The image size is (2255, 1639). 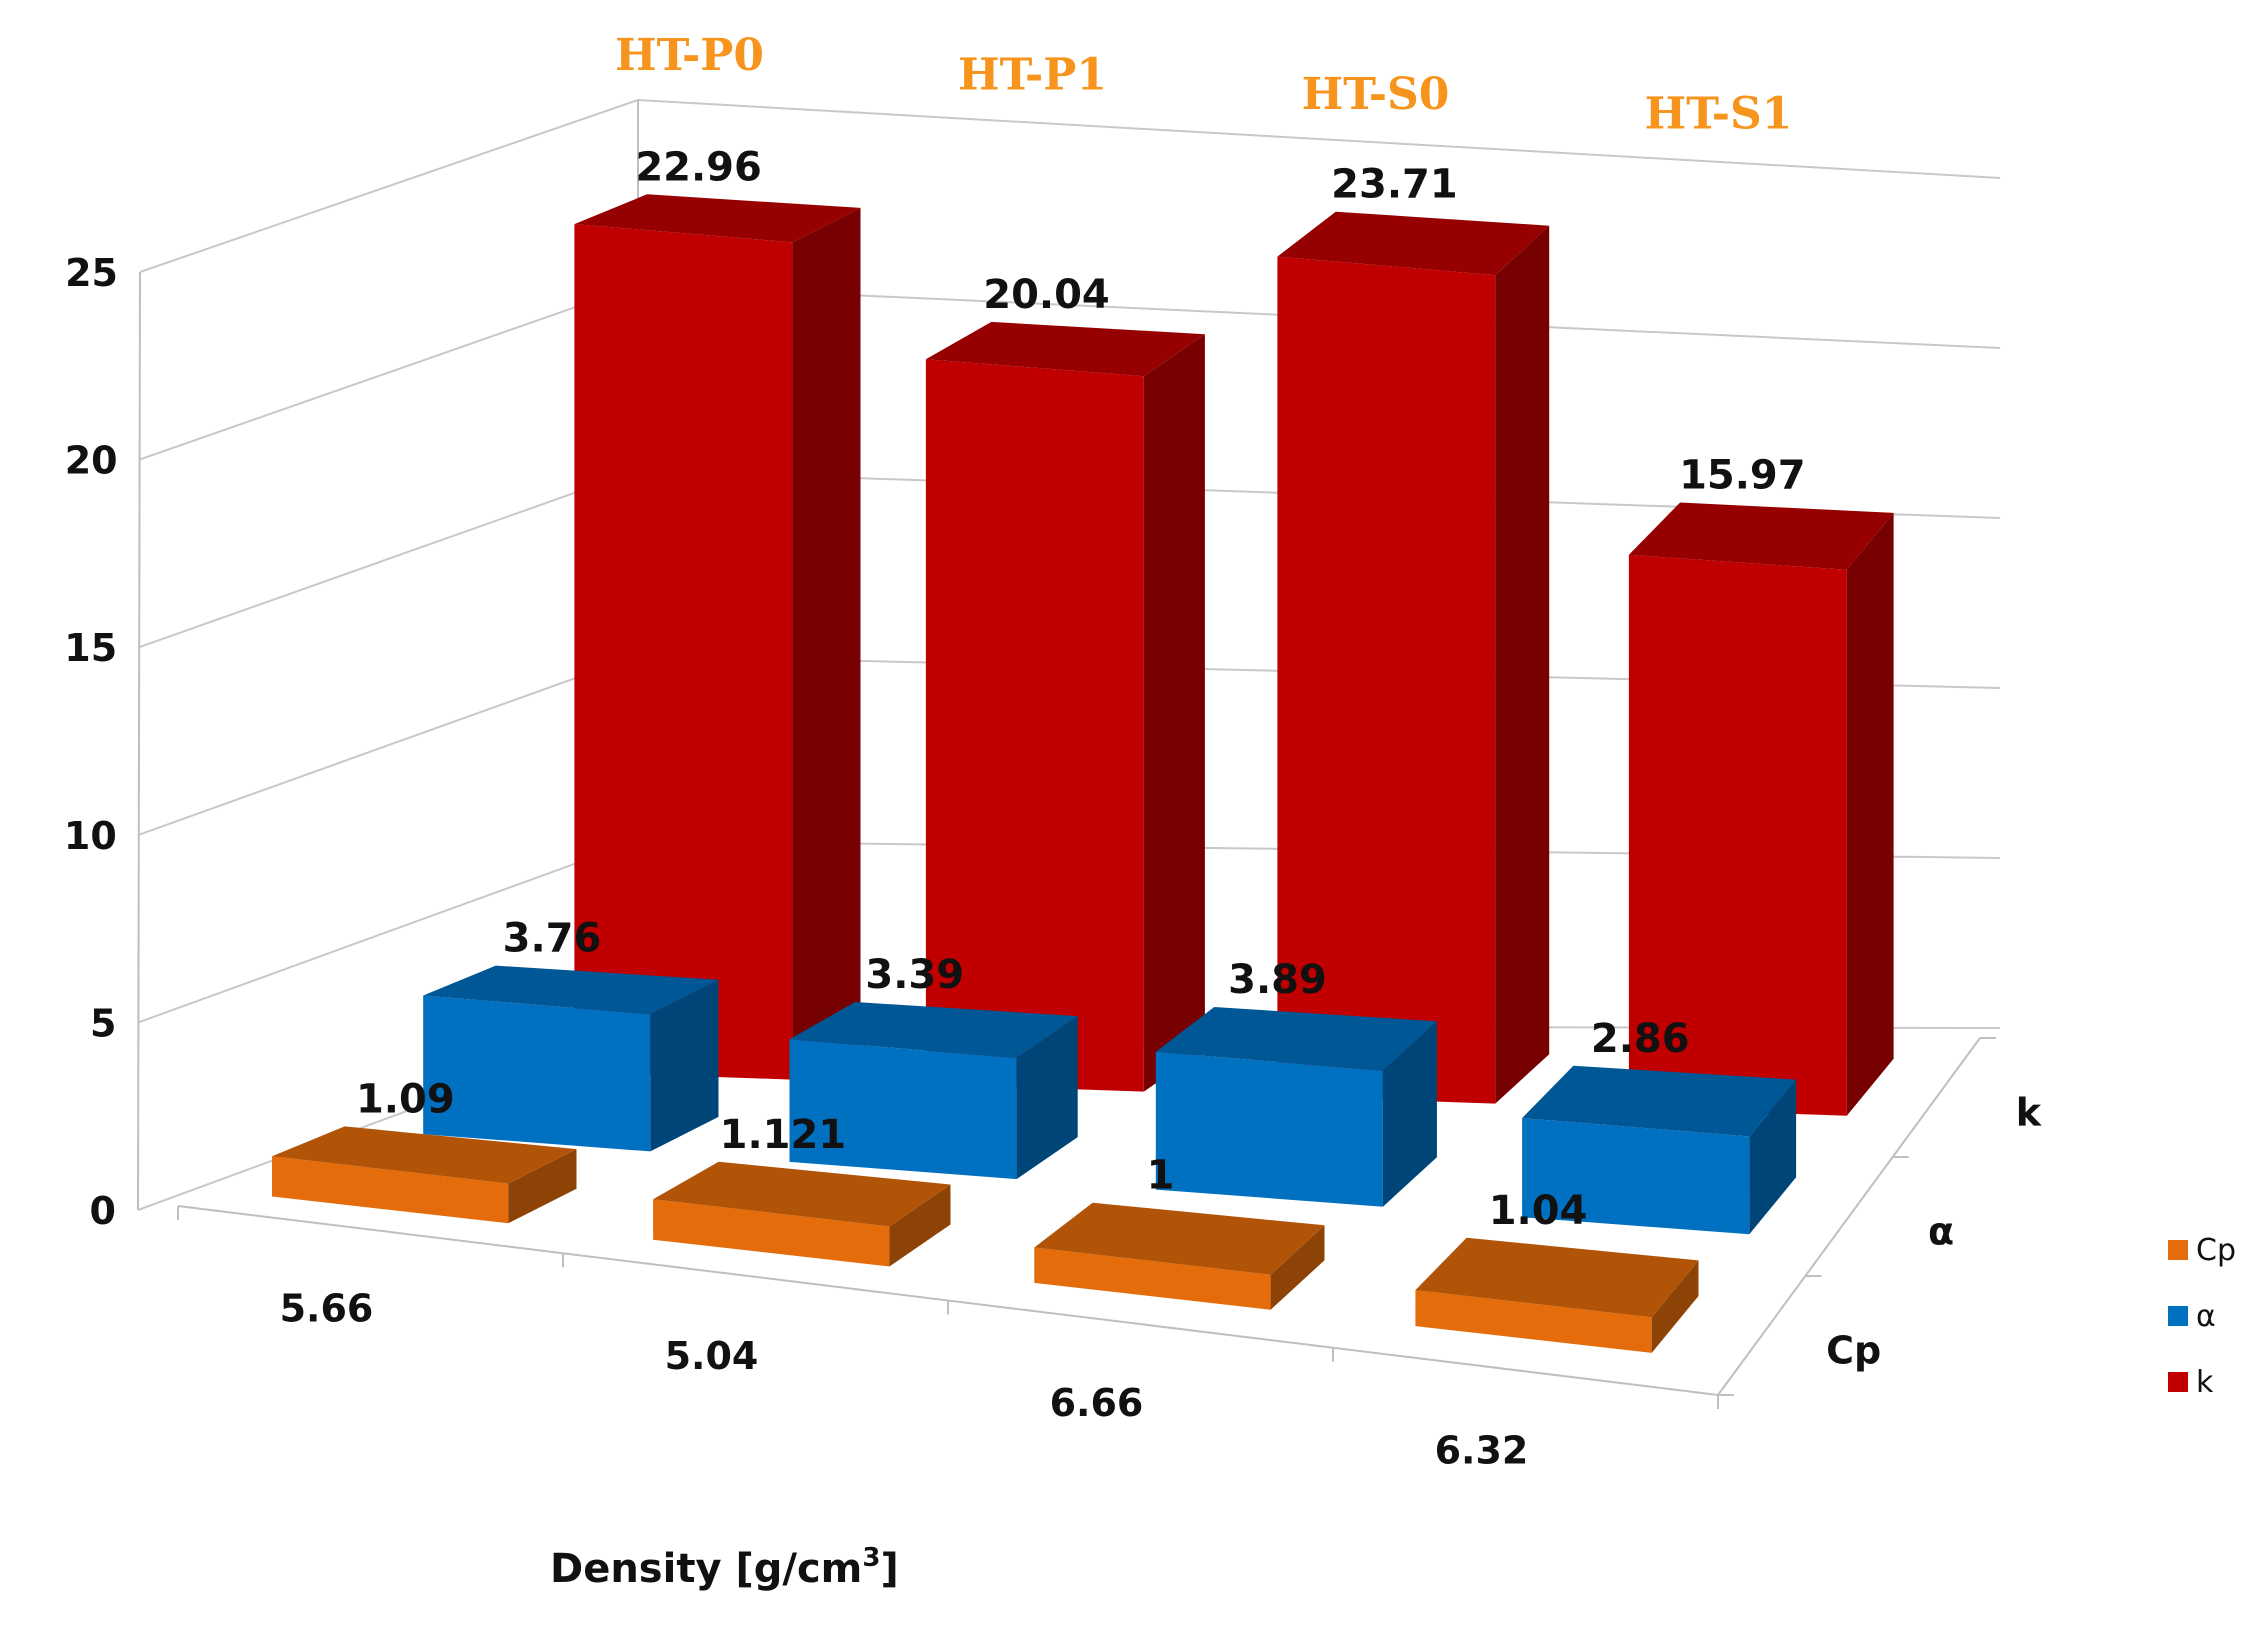 What do you see at coordinates (1376, 94) in the screenshot?
I see `category-label: HT-S0` at bounding box center [1376, 94].